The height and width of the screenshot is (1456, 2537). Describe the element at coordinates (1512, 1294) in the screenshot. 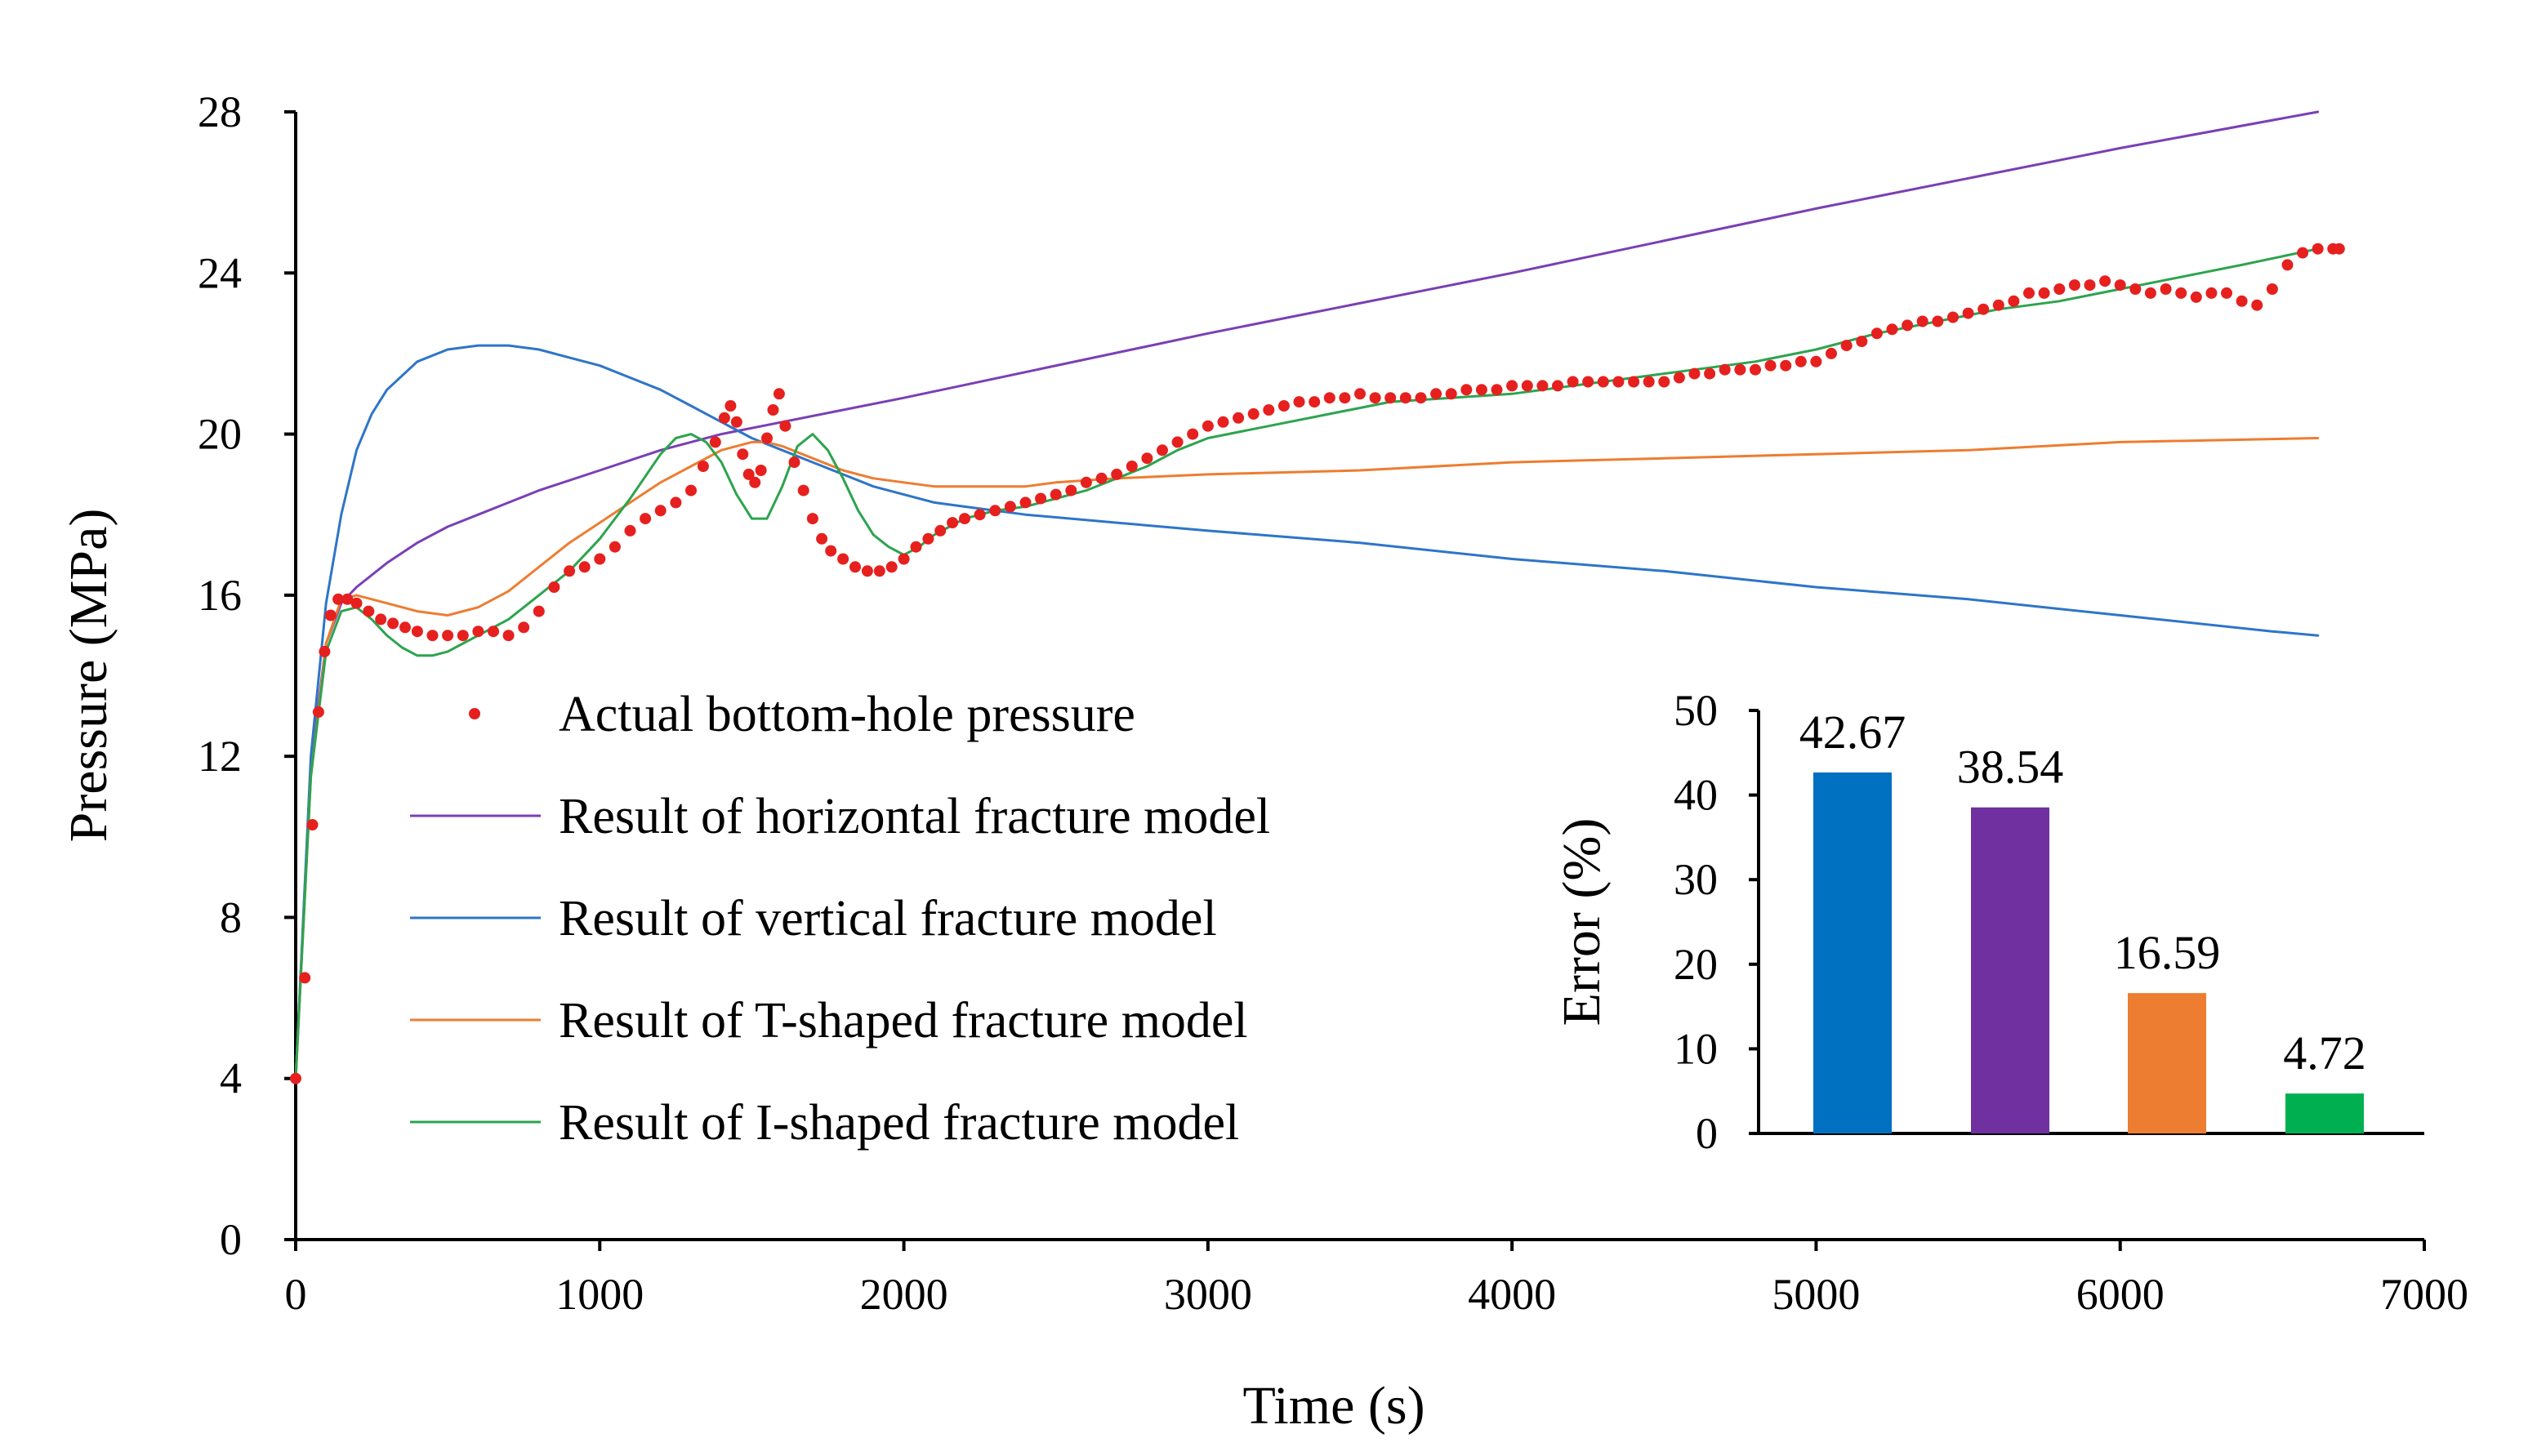

I see `x-tick-label: 4000` at that location.